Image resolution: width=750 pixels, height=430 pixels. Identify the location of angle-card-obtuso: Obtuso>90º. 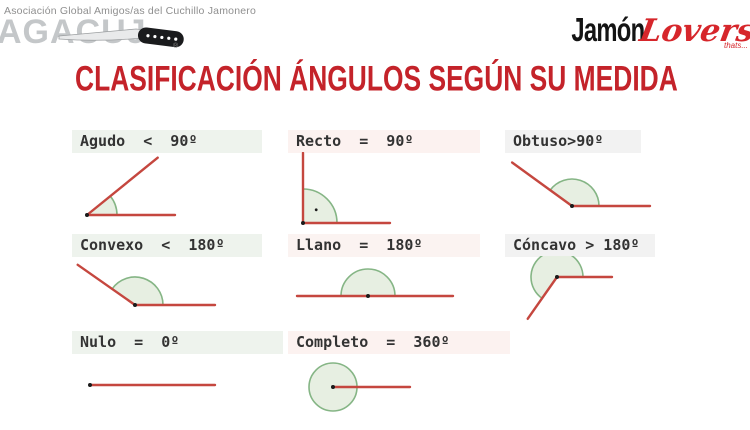
(600, 169).